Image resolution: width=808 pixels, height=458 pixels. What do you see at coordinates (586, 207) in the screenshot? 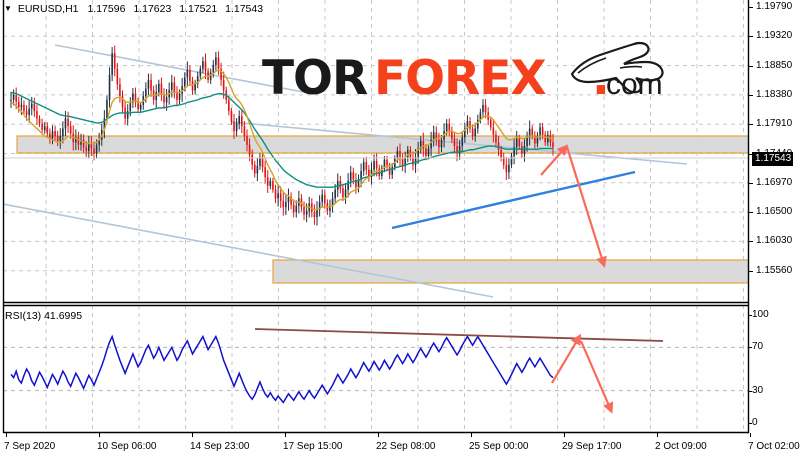
I see `forecast-down-arrow` at bounding box center [586, 207].